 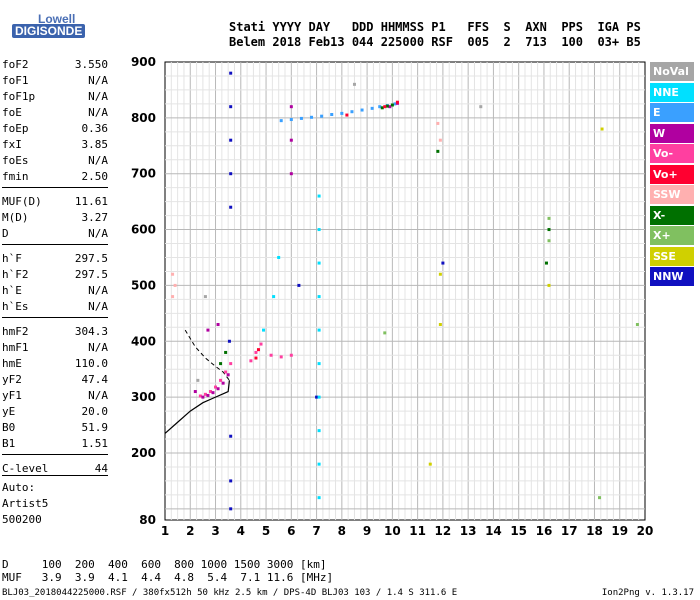 I want to click on x-tick-label: 19, so click(x=619, y=531).